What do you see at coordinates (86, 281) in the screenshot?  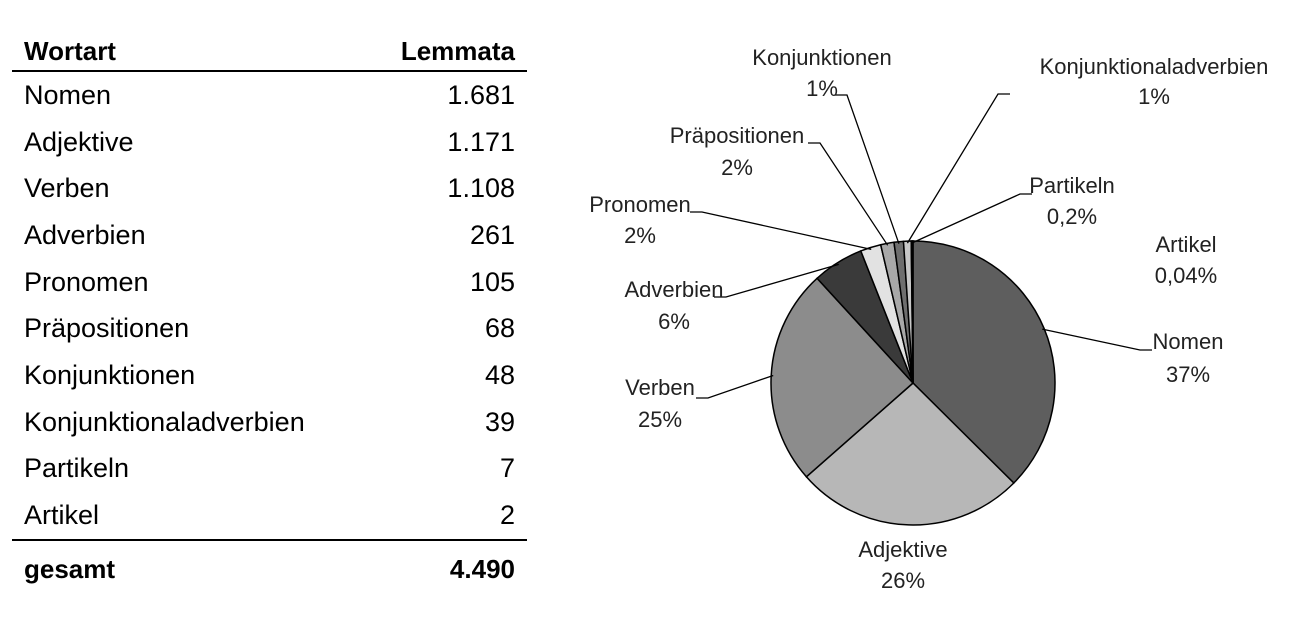 I see `row-wortart: Pronomen` at bounding box center [86, 281].